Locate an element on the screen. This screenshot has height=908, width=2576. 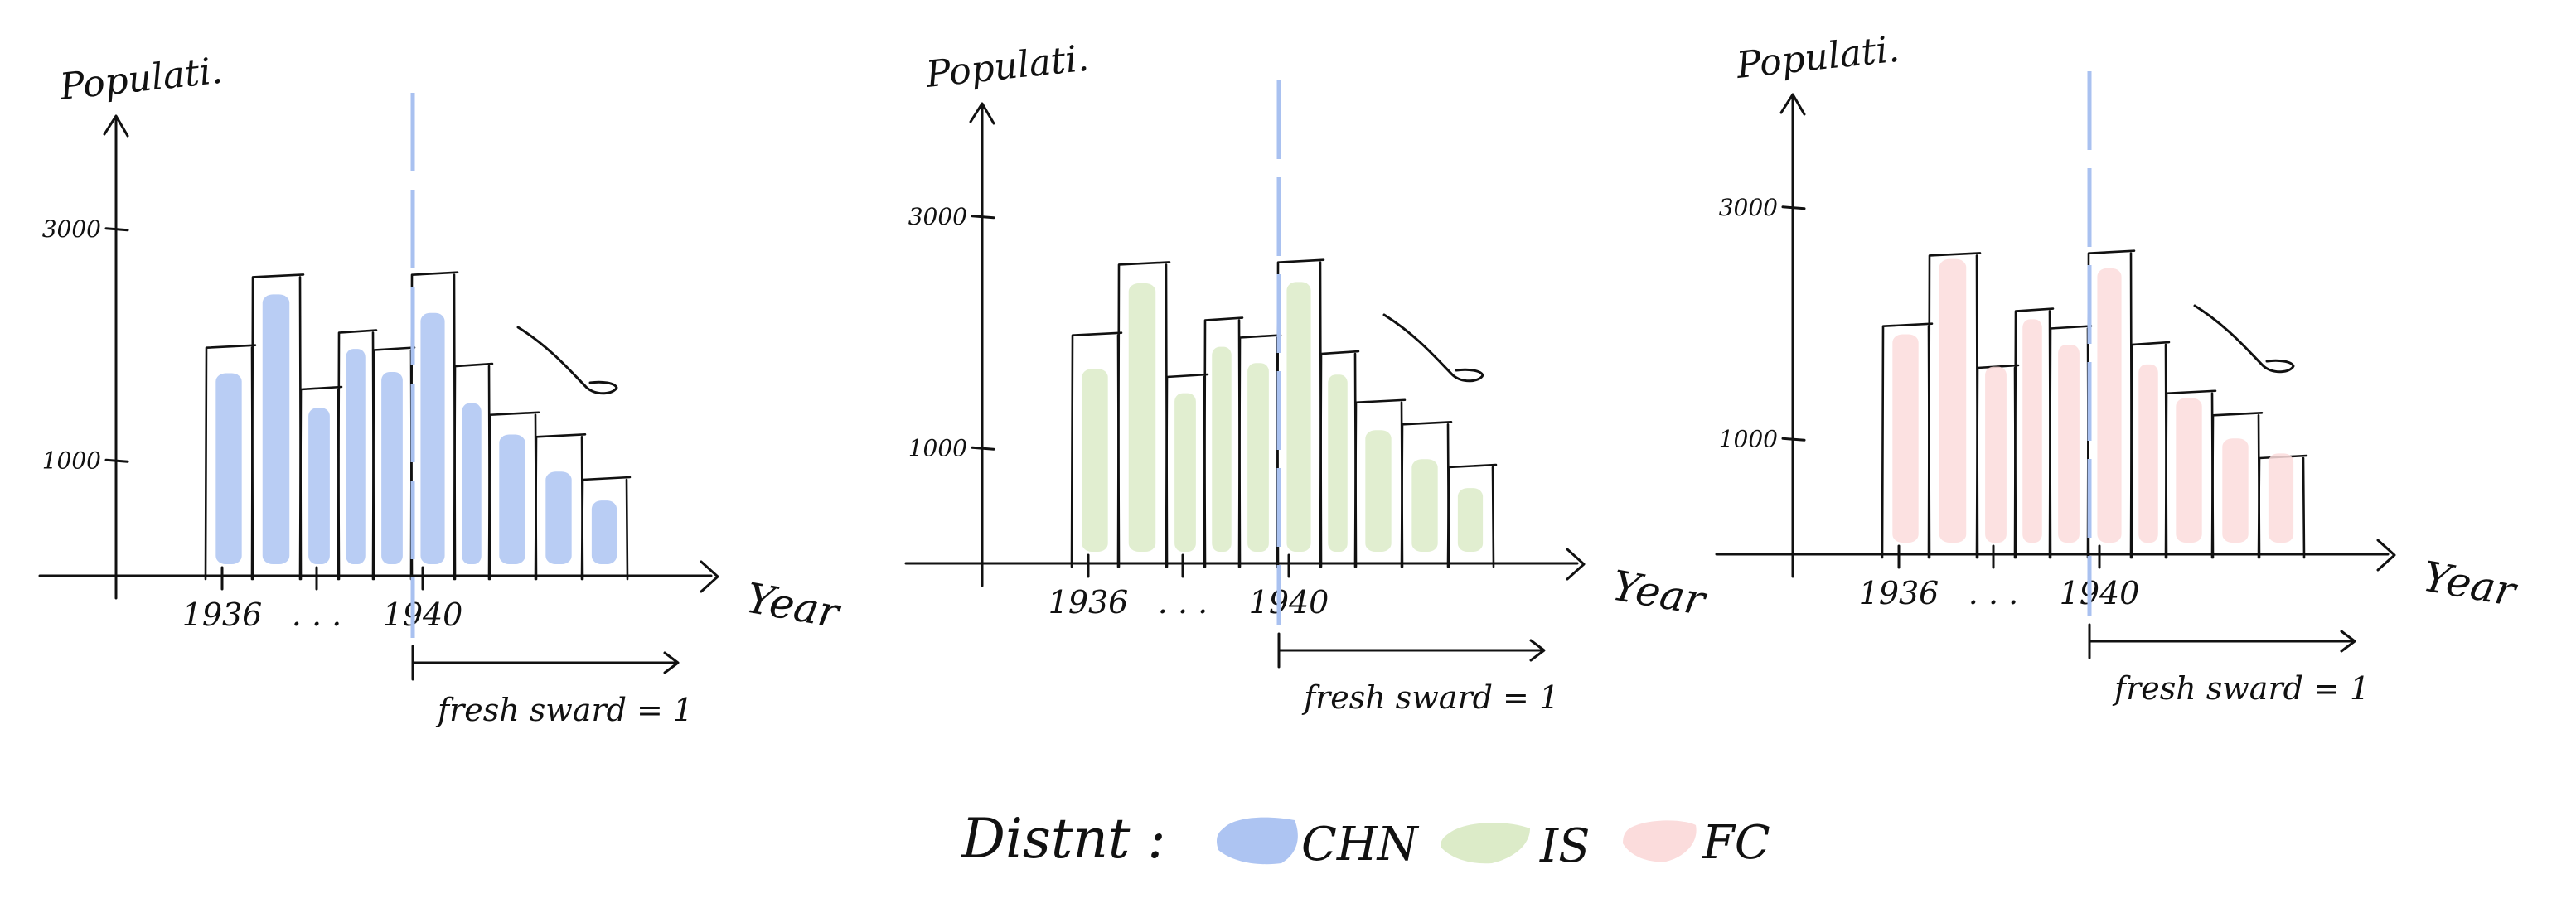
legend-item-chn: CHN is located at coordinates (1318, 845).